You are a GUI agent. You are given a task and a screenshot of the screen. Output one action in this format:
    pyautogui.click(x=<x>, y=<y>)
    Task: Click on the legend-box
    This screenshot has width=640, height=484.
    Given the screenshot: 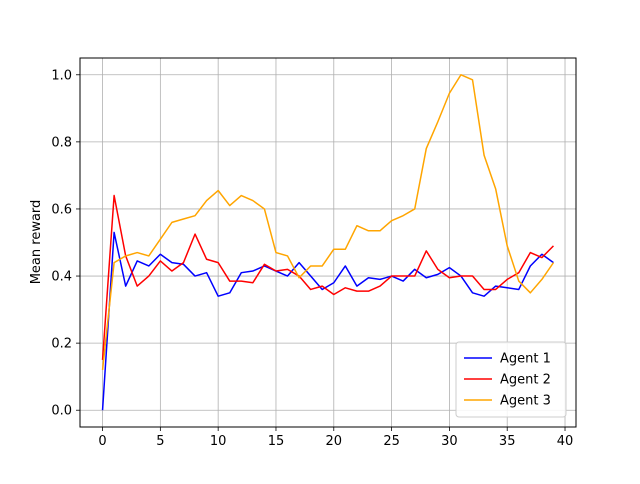 What is the action you would take?
    pyautogui.click(x=511, y=379)
    